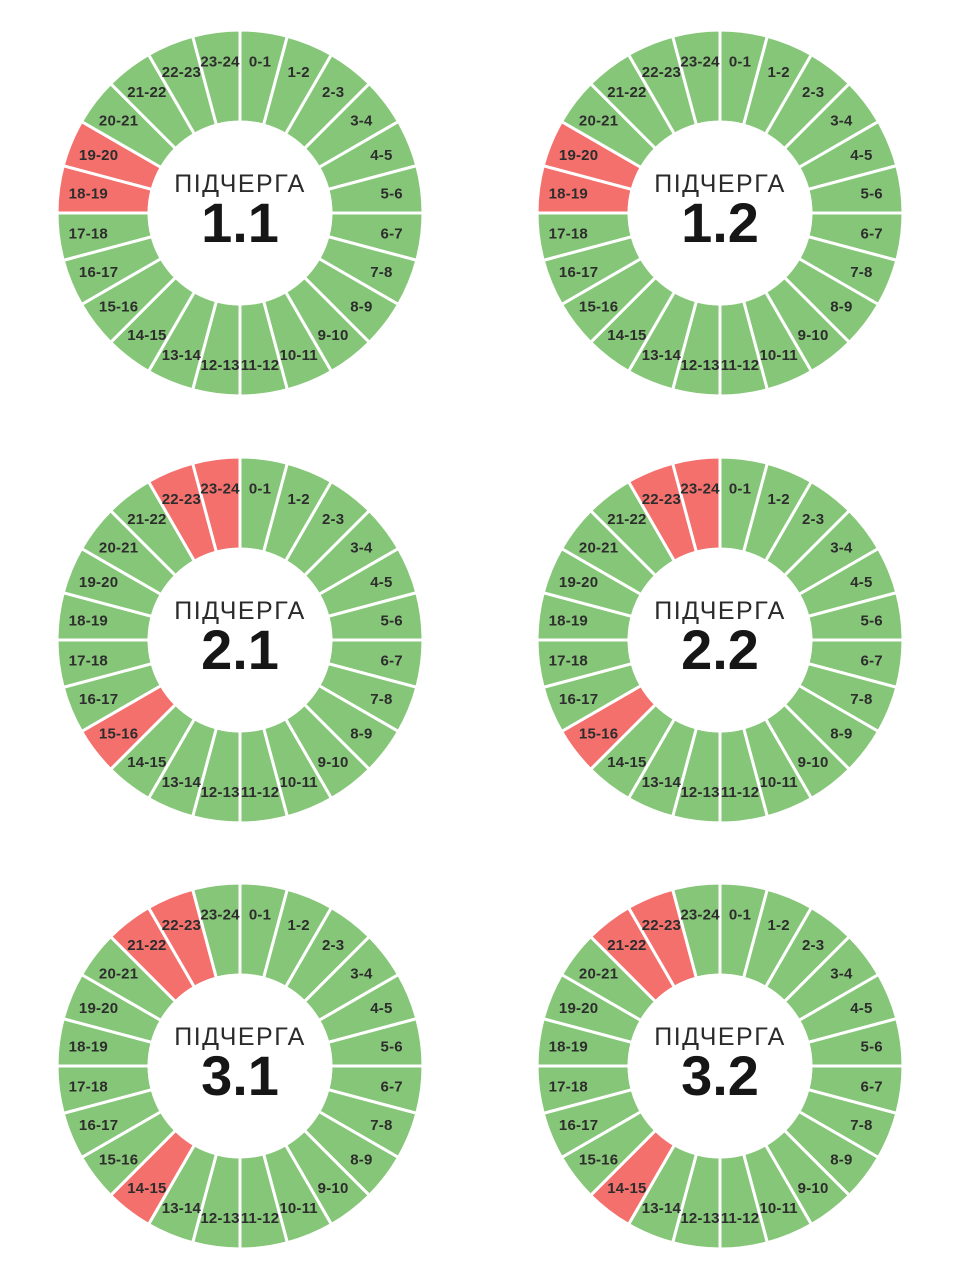  Describe the element at coordinates (216, 504) in the screenshot. I see `hour-segment-23-24-off` at that location.